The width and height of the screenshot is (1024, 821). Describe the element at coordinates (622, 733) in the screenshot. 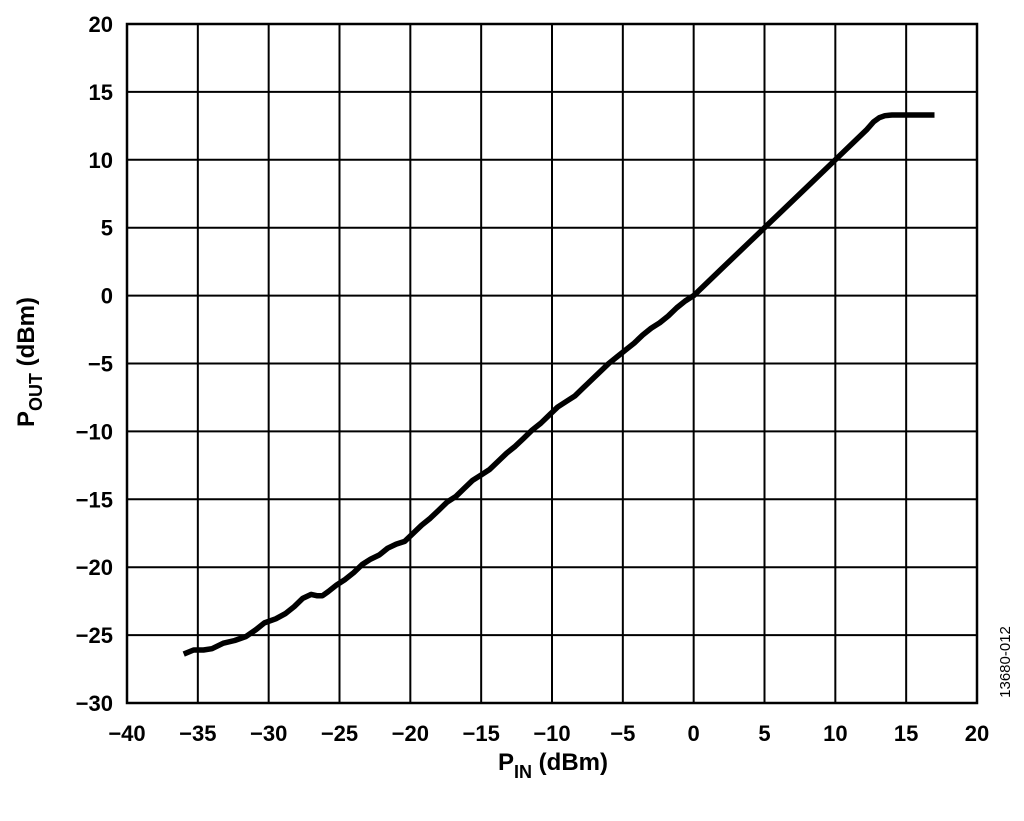

I see `x-tick-label: −5` at that location.